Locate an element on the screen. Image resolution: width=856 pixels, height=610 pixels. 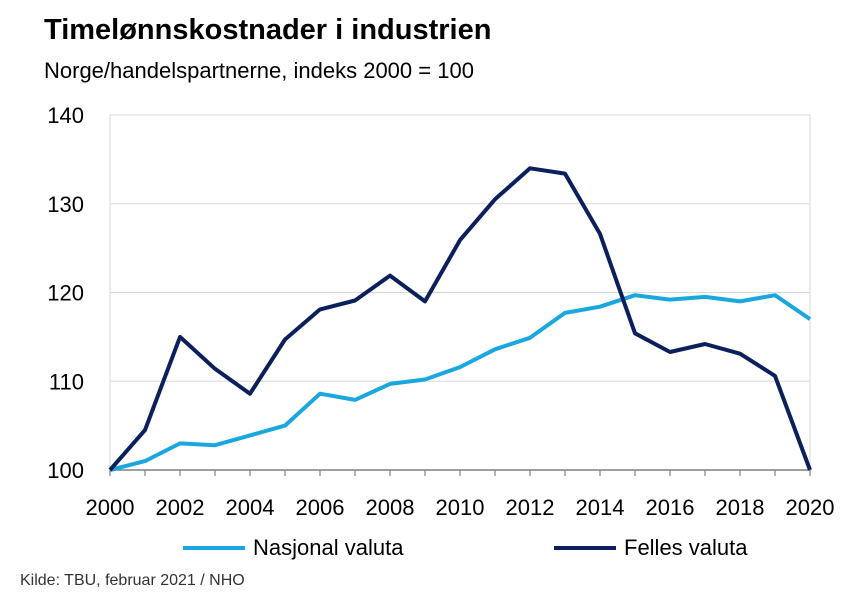
legend-item-felles: Felles valuta is located at coordinates (651, 548).